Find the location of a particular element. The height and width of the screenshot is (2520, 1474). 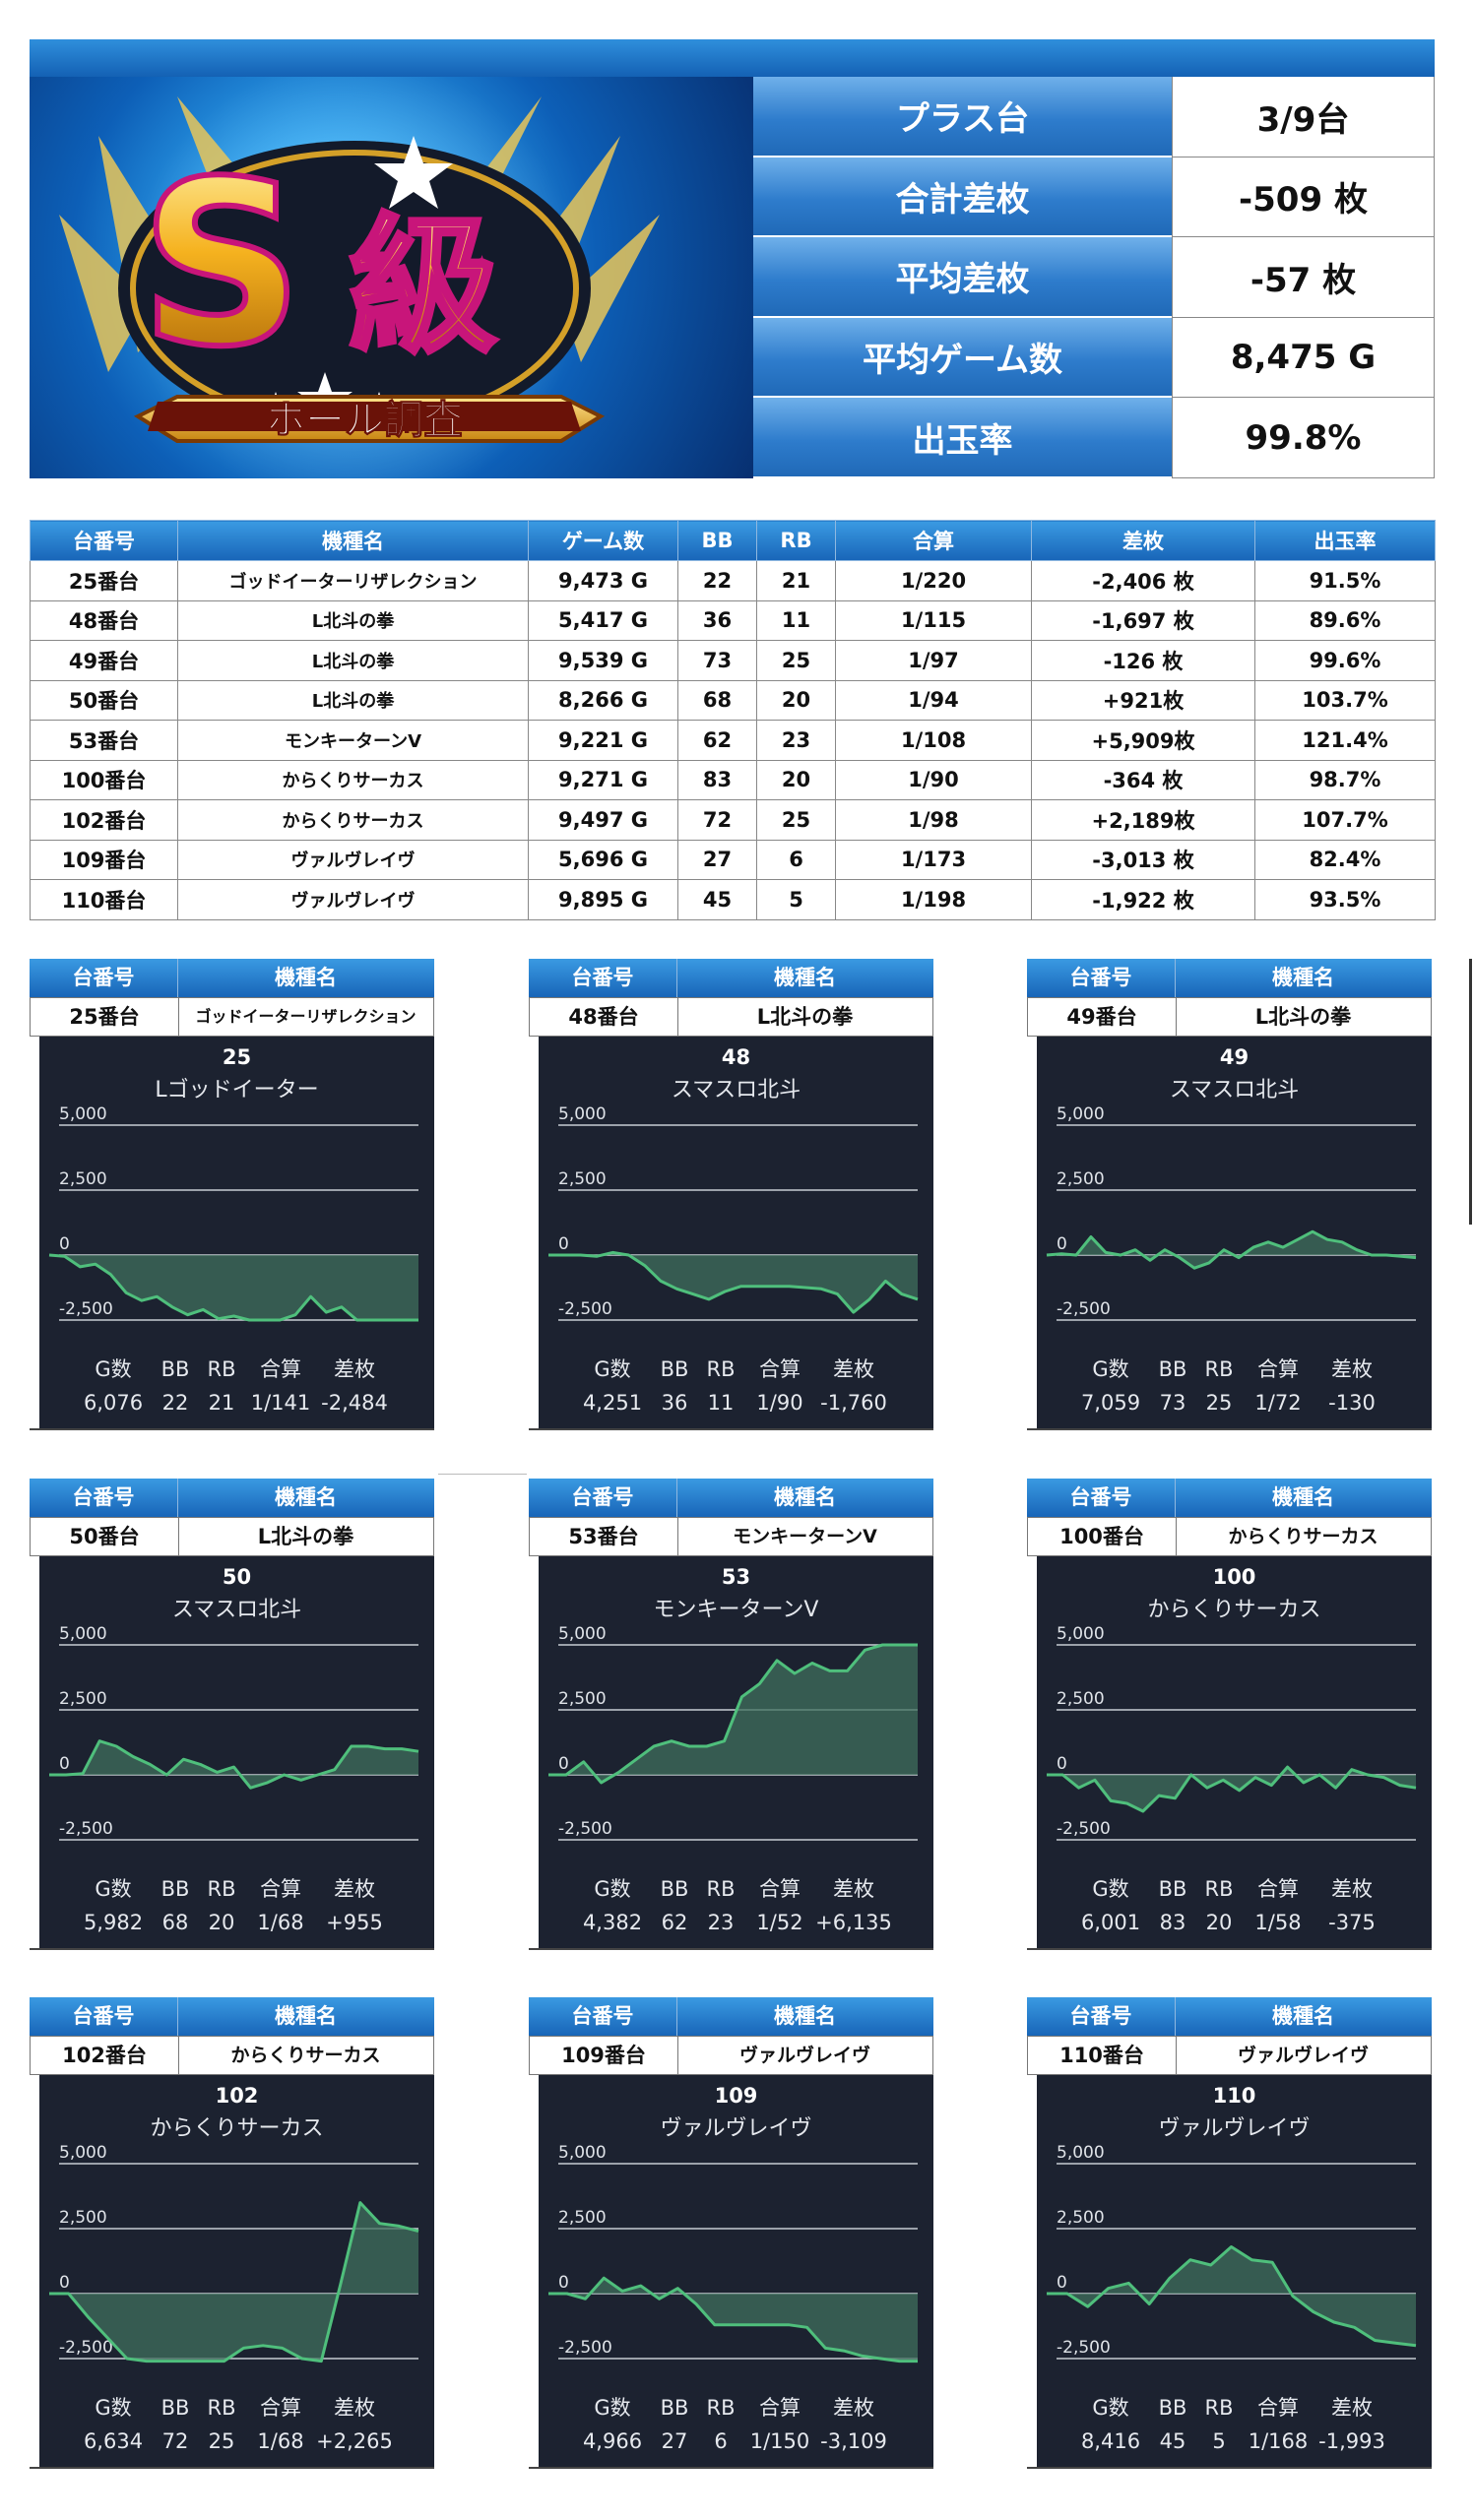

cell-combined-rate: 1/115 is located at coordinates (934, 620).